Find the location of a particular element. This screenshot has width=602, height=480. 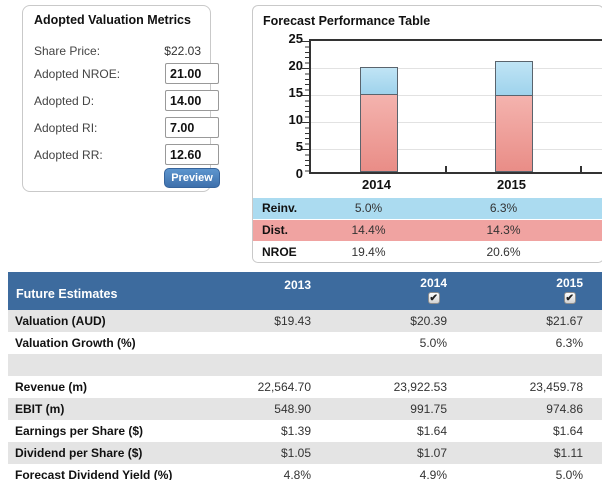

estimate-value: 4.8% is located at coordinates (255, 472).